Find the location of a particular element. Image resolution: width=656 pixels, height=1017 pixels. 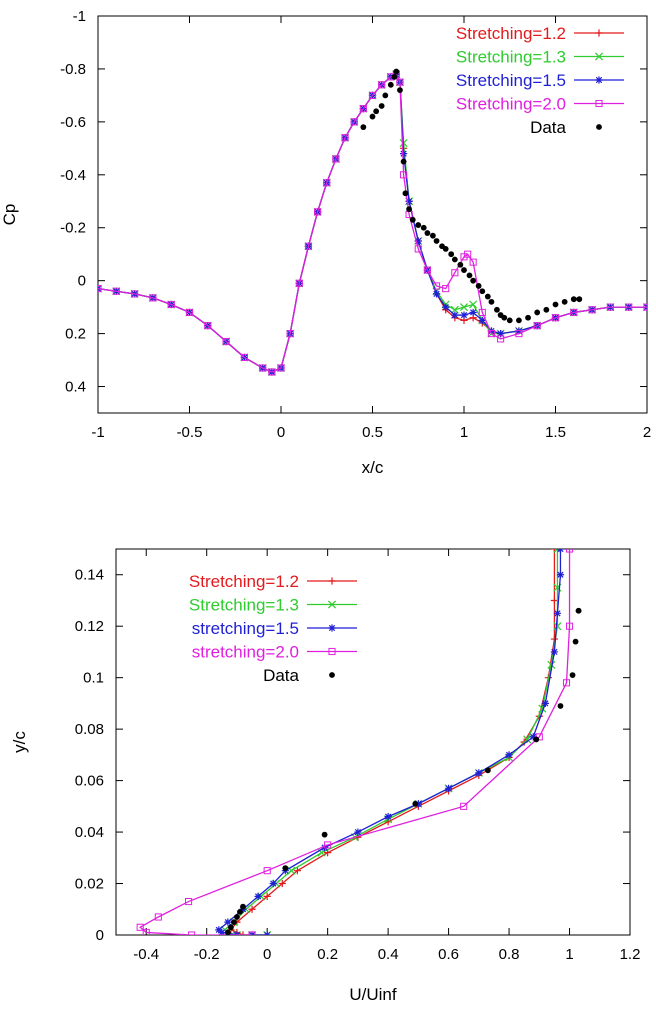

y-tick-label: 0 is located at coordinates (82, 281).